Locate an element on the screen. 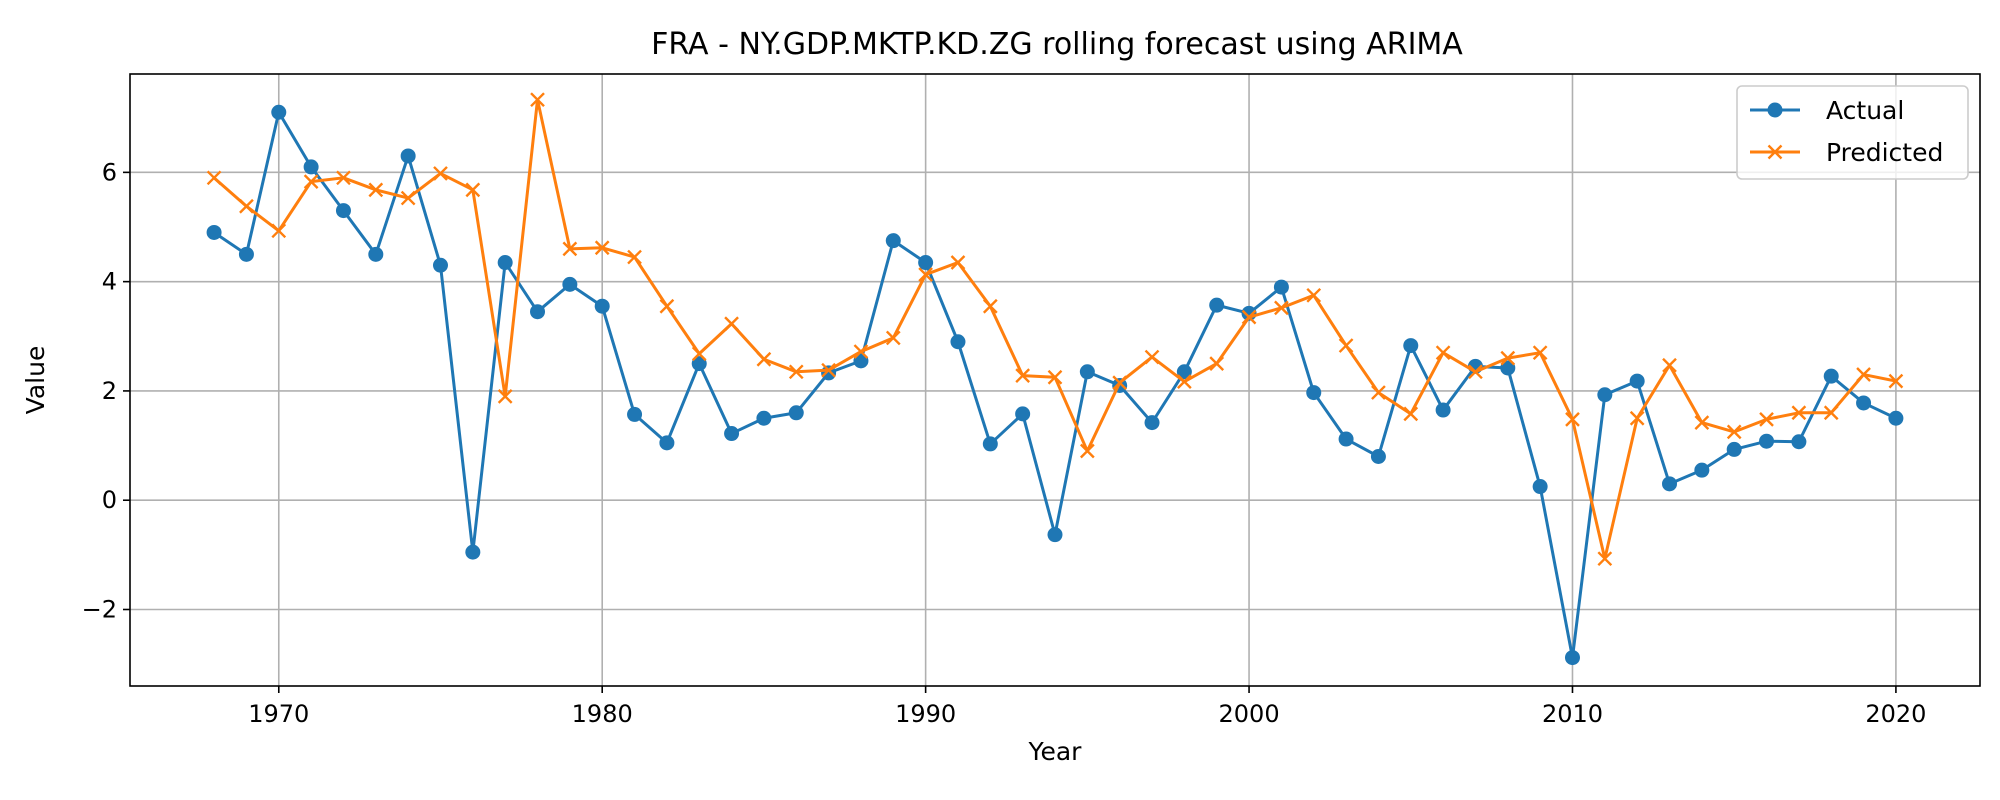  x-tick-label: 2000 is located at coordinates (1249, 714).